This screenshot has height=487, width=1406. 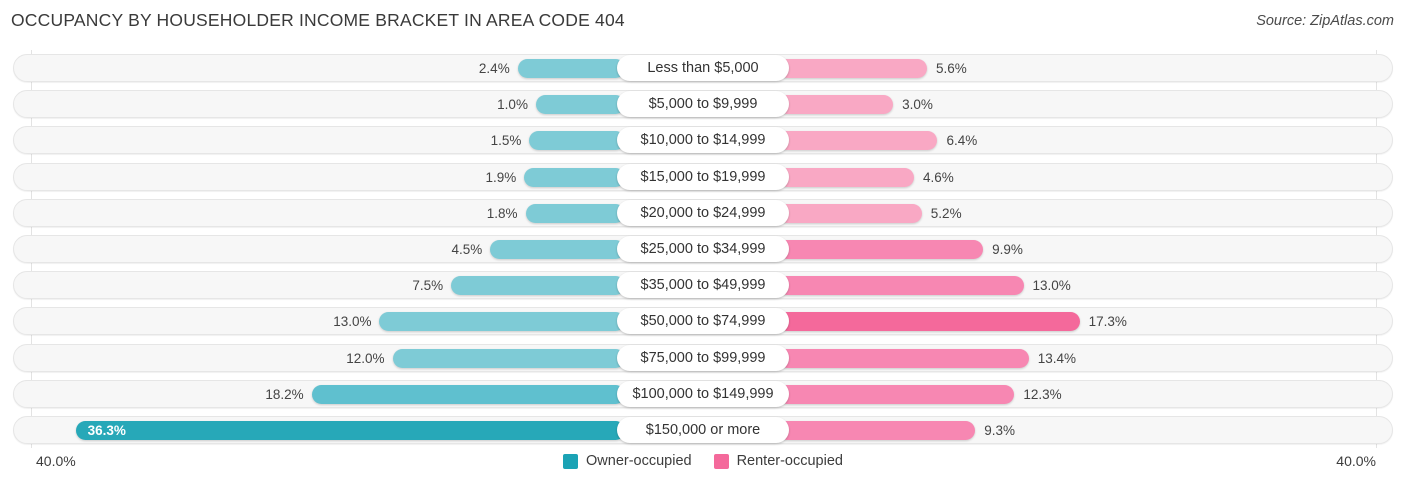 I want to click on owner-value-label: 12.0%, so click(x=365, y=358).